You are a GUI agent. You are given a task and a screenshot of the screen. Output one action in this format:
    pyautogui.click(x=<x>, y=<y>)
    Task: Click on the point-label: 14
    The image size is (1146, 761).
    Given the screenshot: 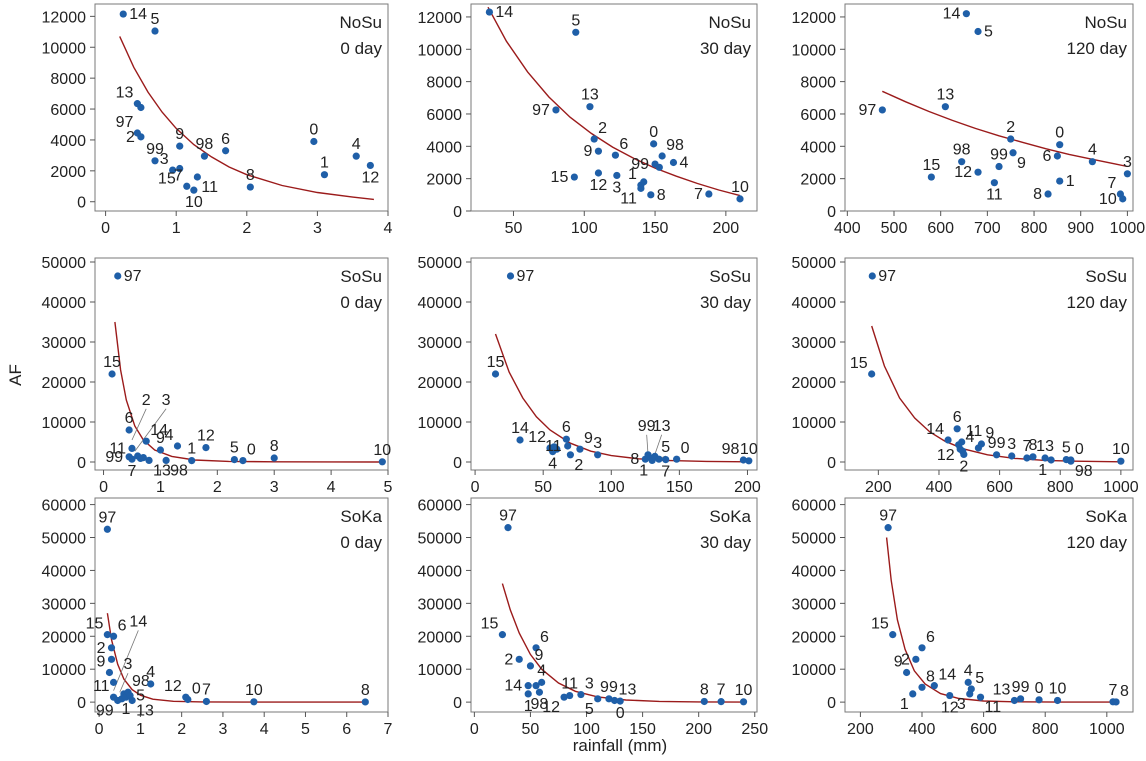 What is the action you would take?
    pyautogui.click(x=504, y=12)
    